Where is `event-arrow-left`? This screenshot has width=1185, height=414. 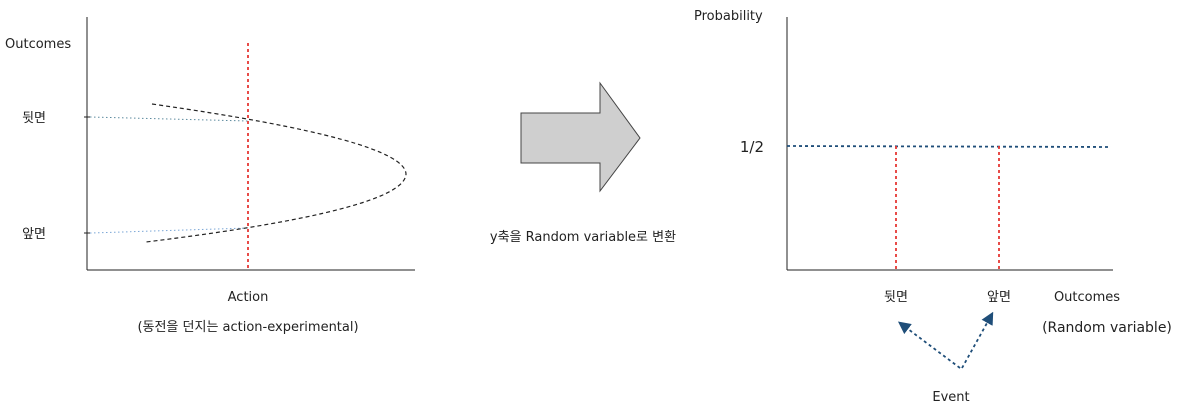
event-arrow-left is located at coordinates (929, 345).